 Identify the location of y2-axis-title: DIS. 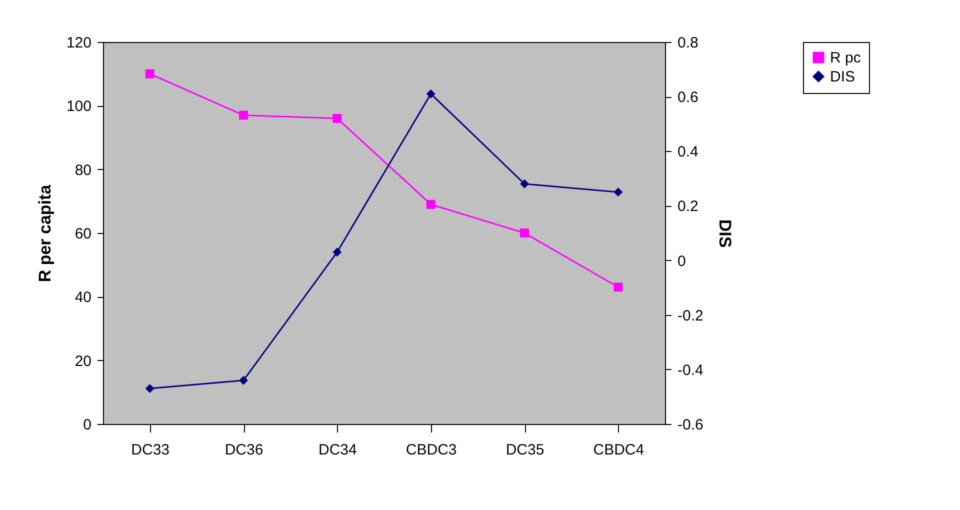
(724, 233).